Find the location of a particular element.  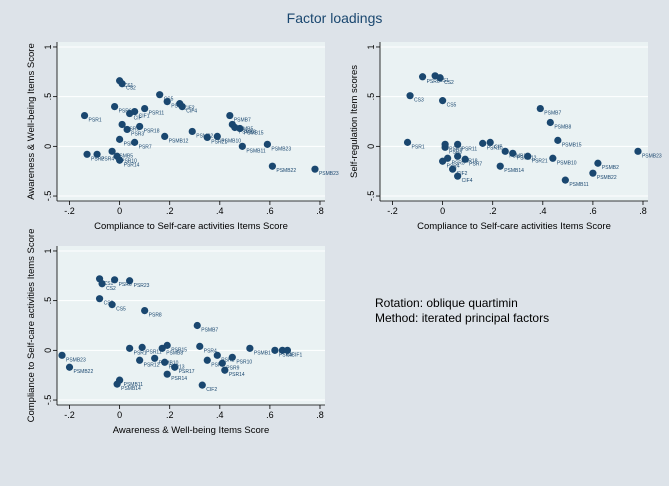

x-tick-label: .4 is located at coordinates (220, 415).